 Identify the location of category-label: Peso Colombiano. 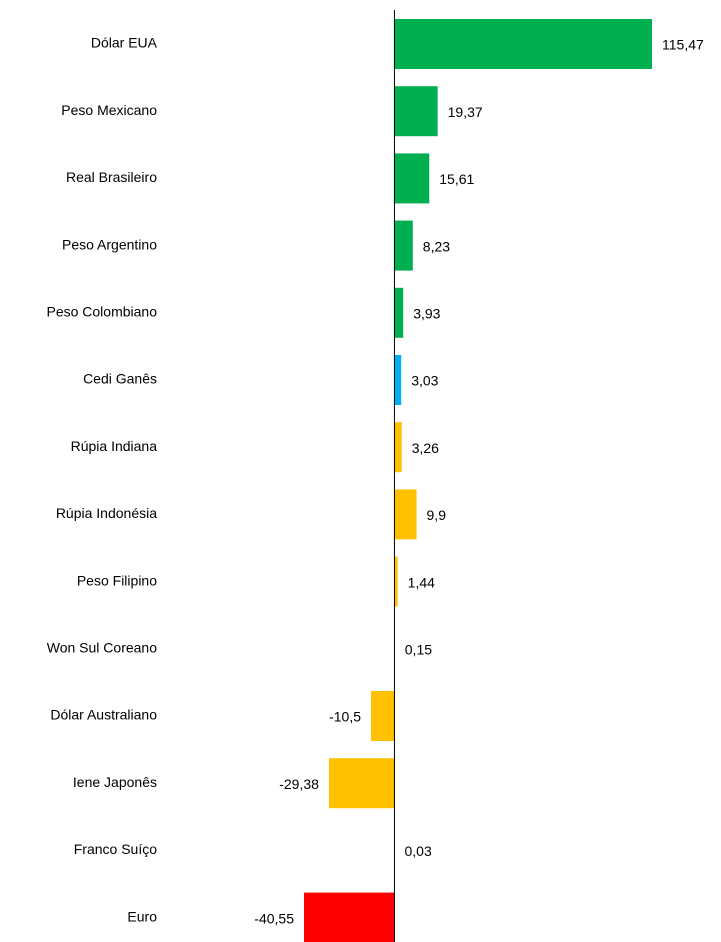
(101, 312).